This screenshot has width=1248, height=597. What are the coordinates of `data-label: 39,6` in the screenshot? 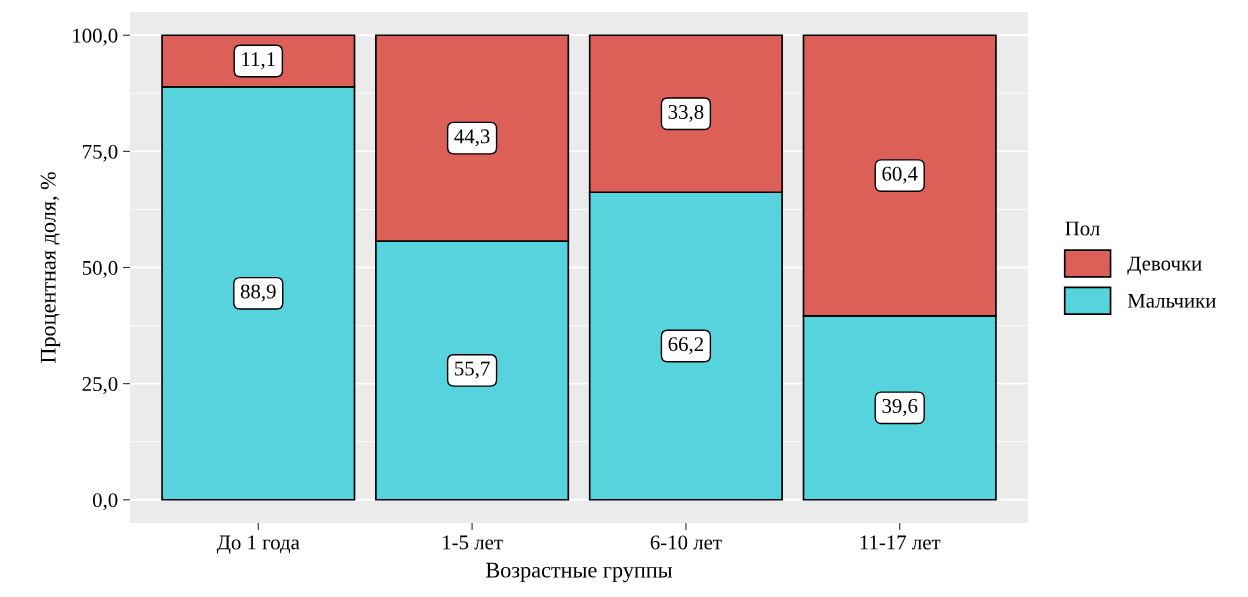 It's located at (900, 408).